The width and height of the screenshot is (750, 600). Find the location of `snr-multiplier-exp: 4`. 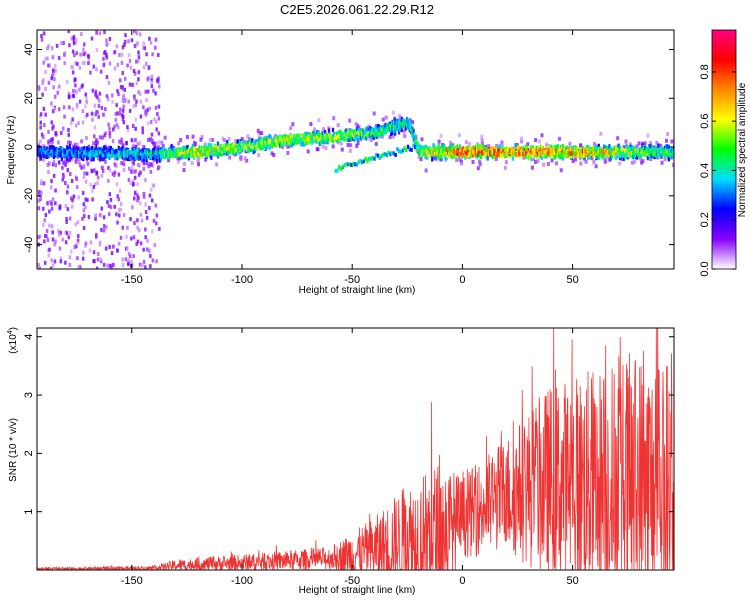

snr-multiplier-exp: 4 is located at coordinates (10, 332).